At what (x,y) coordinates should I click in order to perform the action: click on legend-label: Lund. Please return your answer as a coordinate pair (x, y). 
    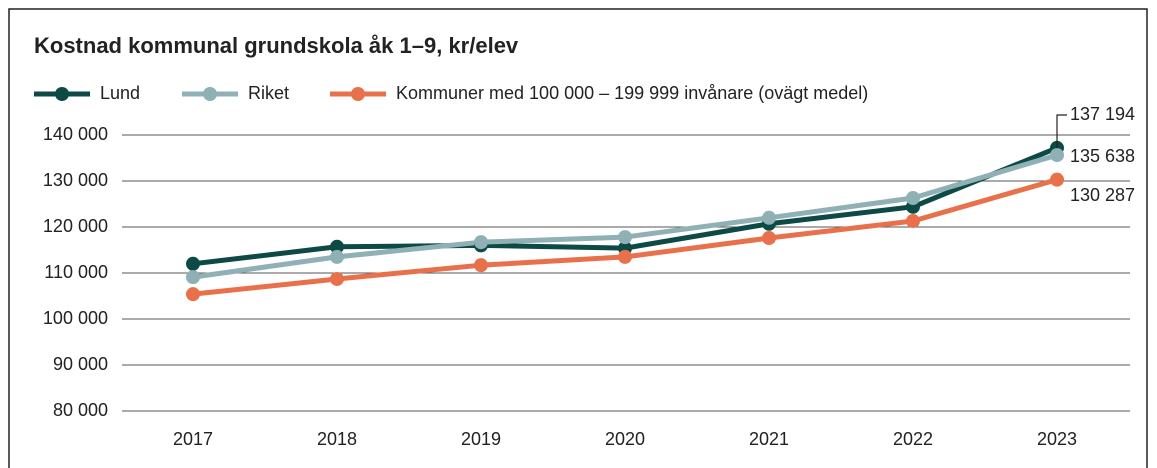
    Looking at the image, I should click on (120, 93).